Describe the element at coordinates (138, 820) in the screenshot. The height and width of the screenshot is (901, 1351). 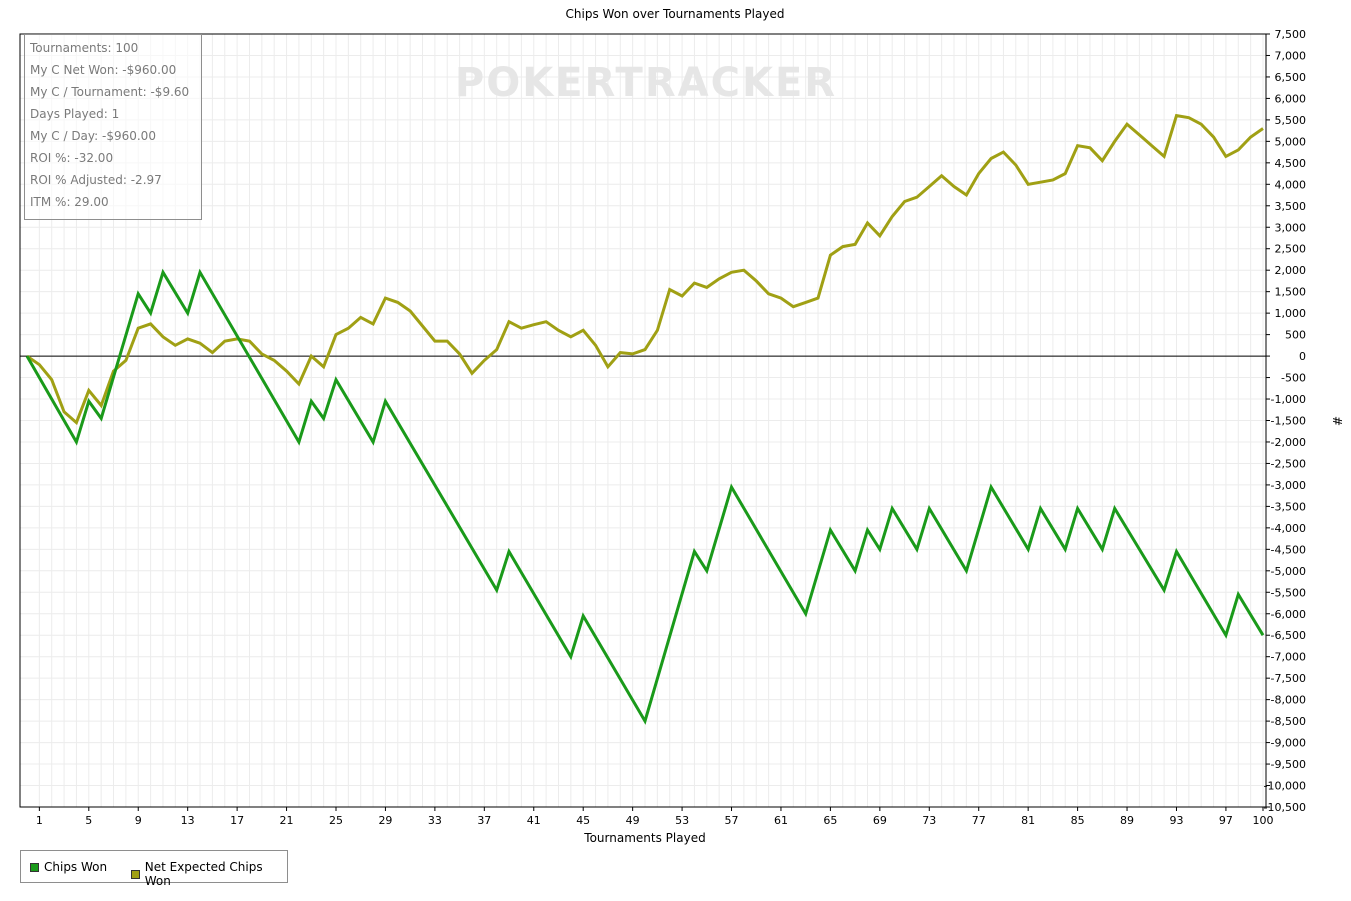
I see `x-tick-label: 9` at that location.